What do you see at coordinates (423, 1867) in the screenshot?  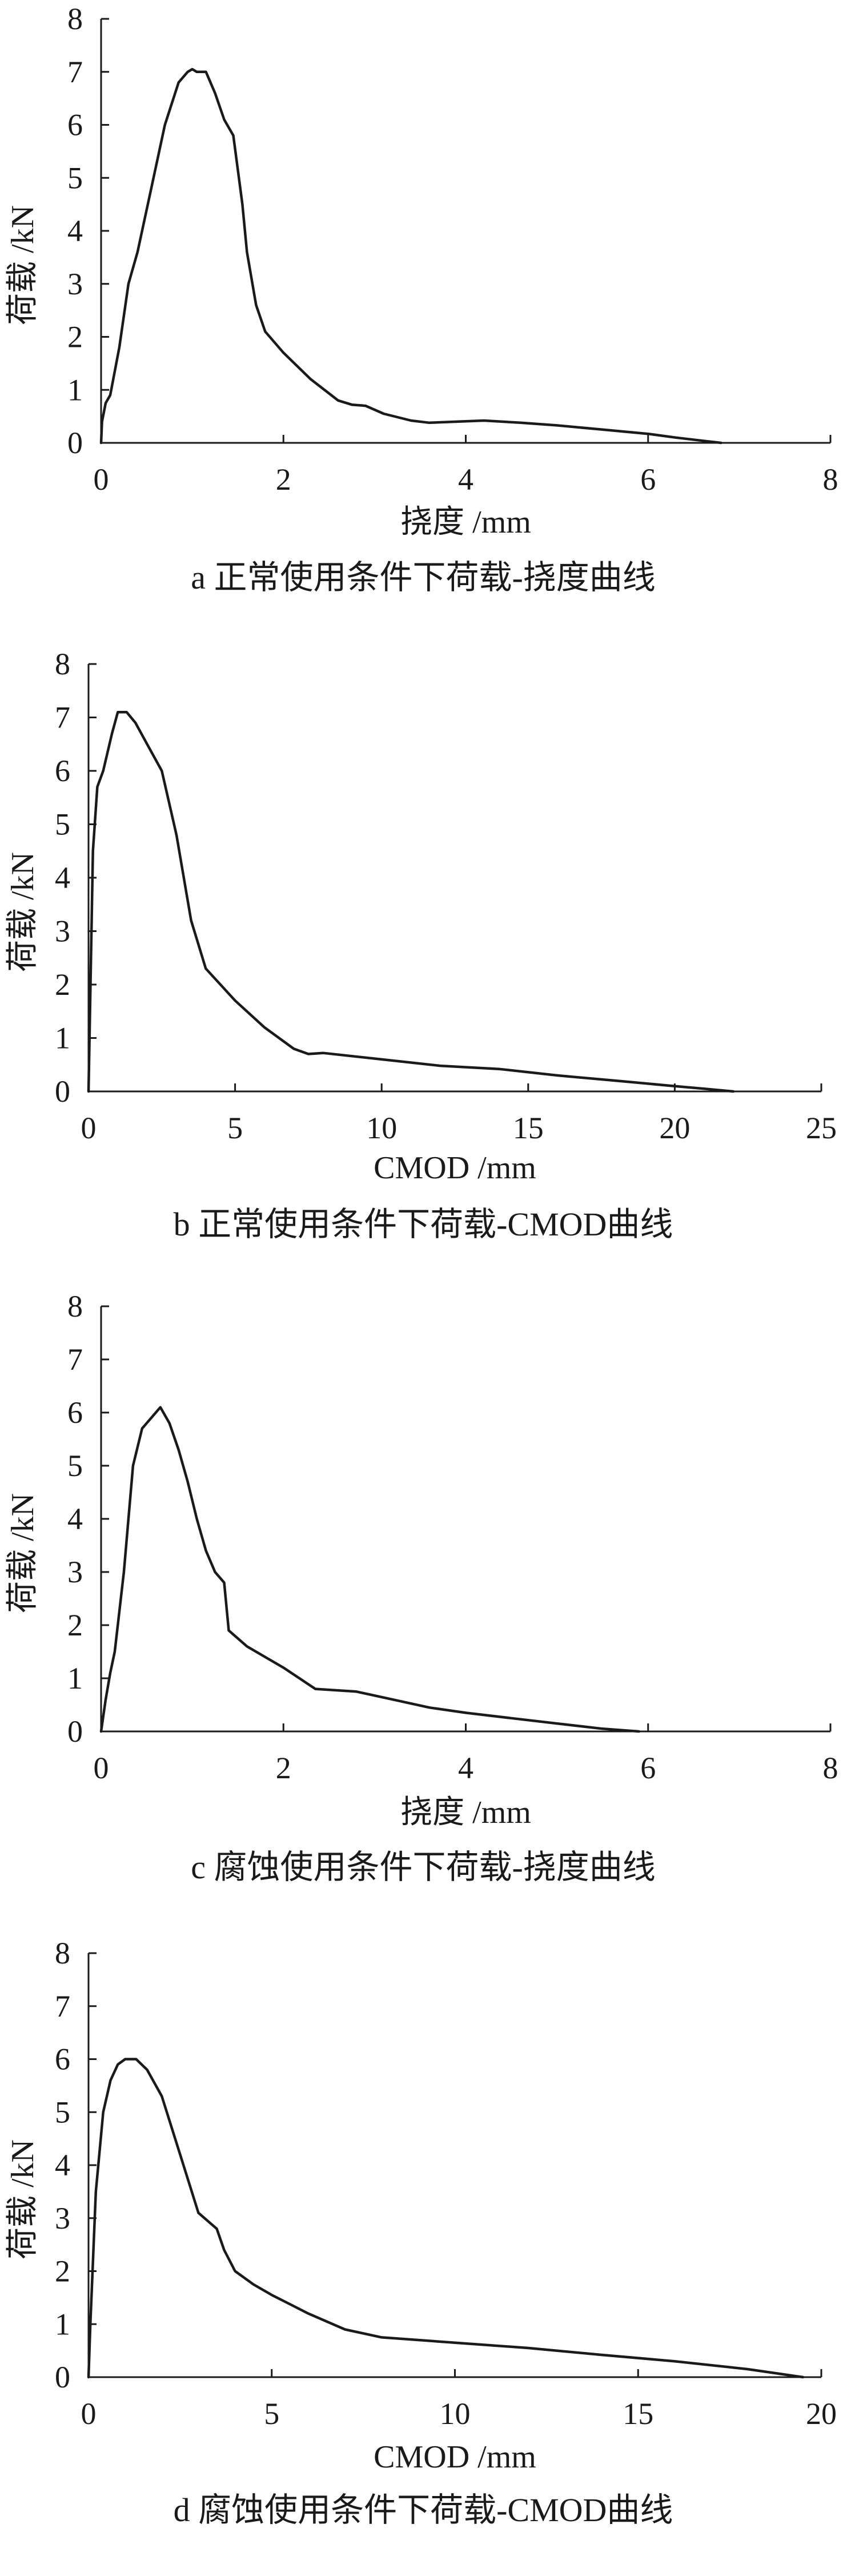 I see `figure-caption: c 腐蚀使用条件下荷载-挠度曲线` at bounding box center [423, 1867].